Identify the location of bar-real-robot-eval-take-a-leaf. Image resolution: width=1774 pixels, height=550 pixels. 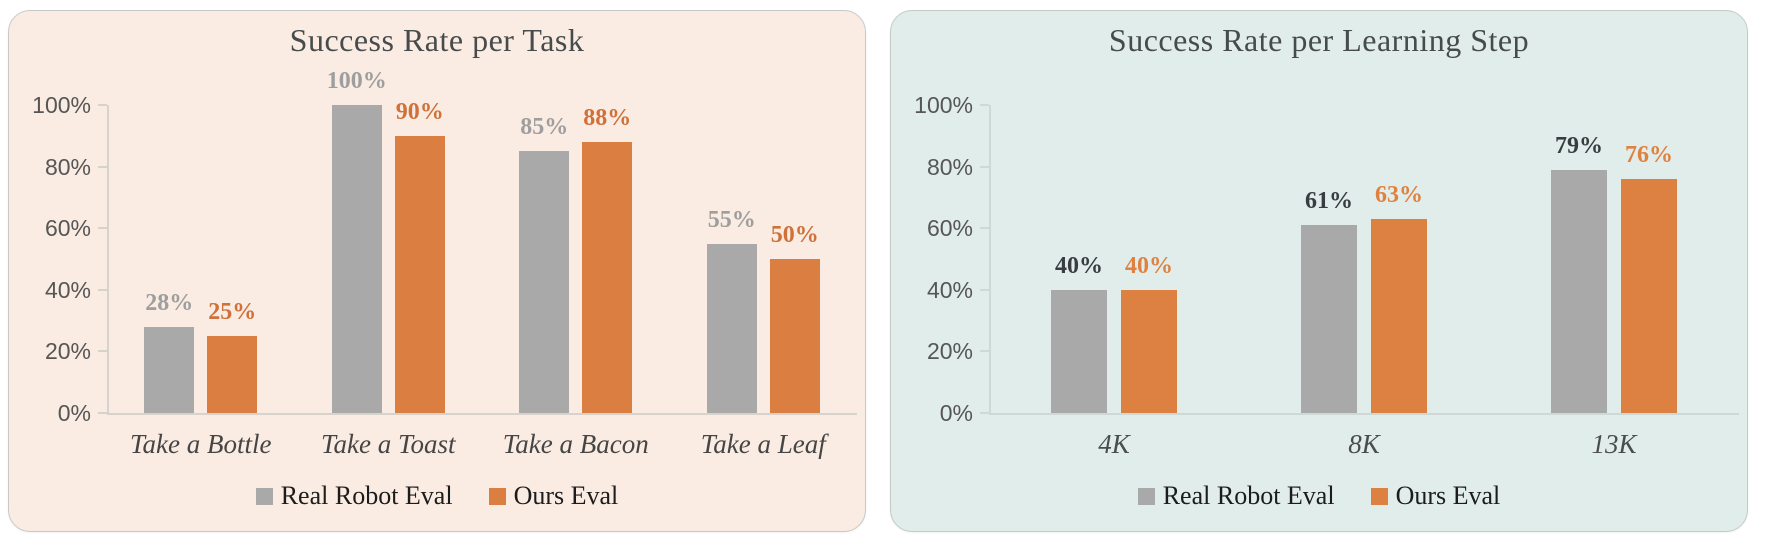
(731, 328).